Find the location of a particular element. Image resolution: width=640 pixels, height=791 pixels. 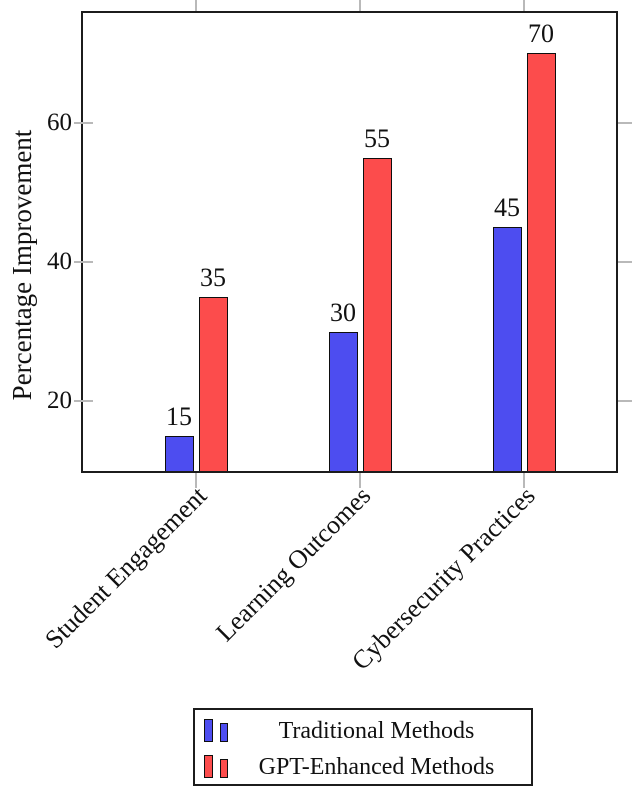

bar-value-label: 70 is located at coordinates (541, 33).